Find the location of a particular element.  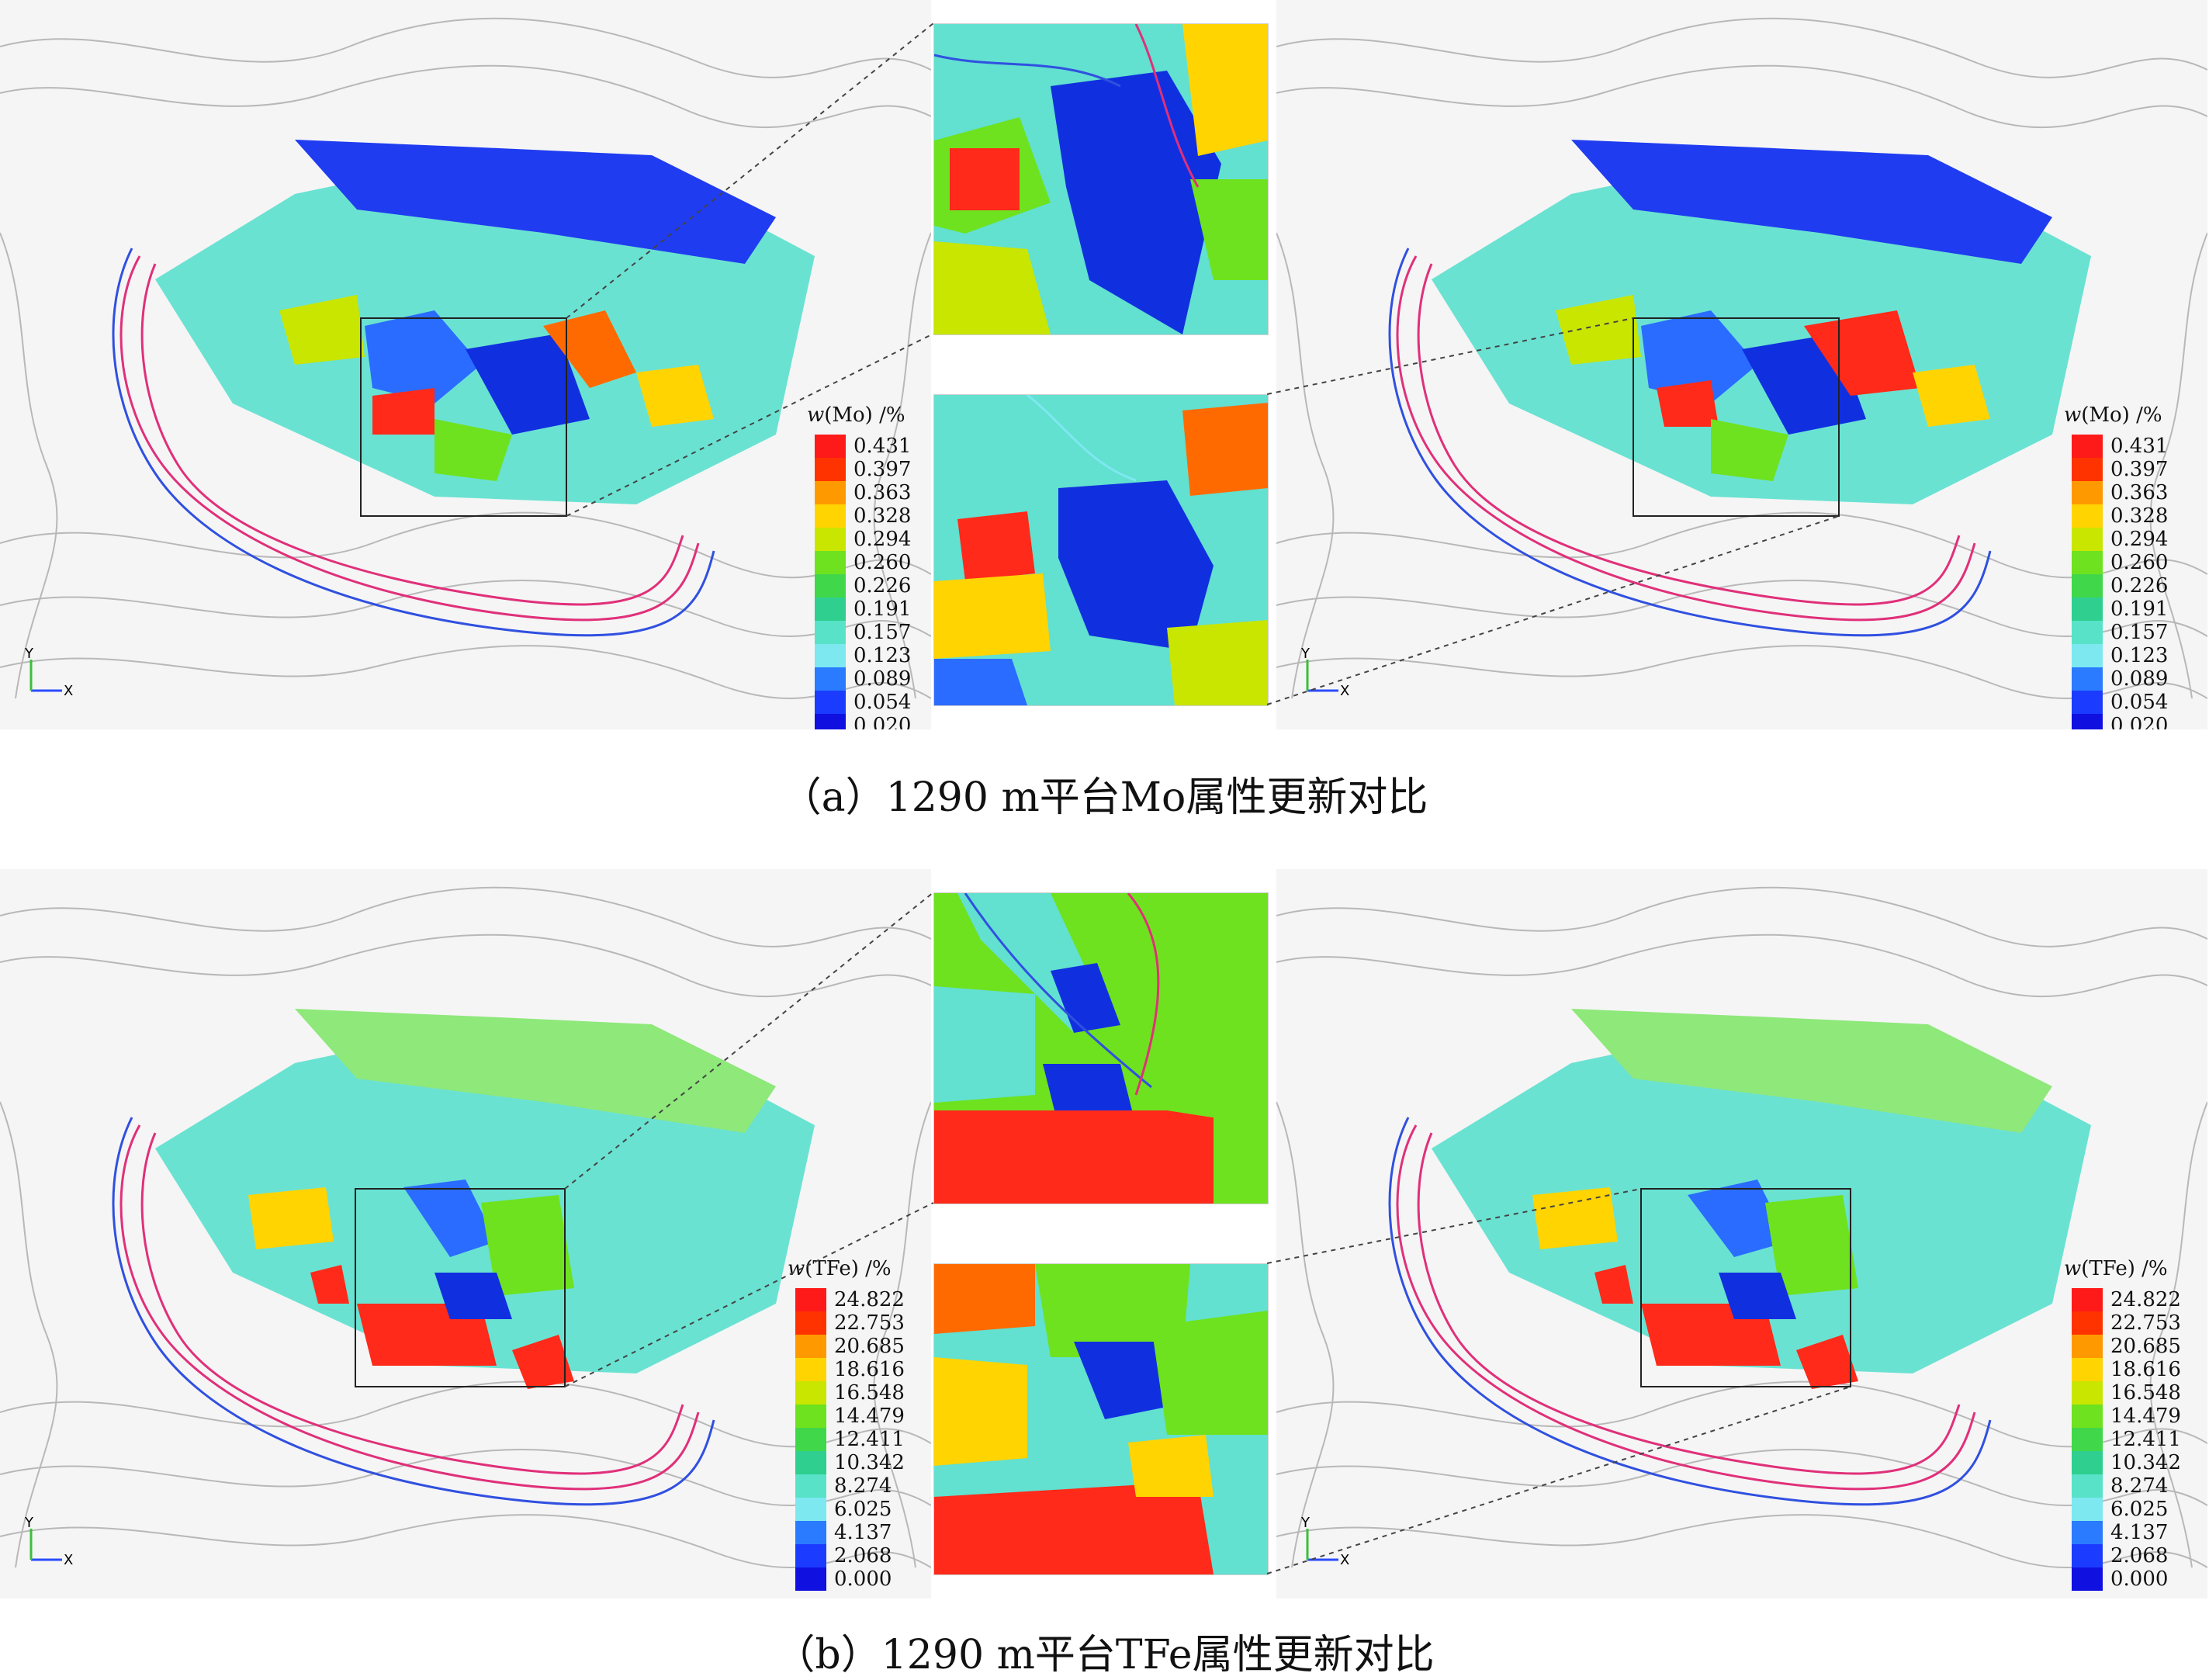

tfe-zoom-before-graphic is located at coordinates (1101, 1049).